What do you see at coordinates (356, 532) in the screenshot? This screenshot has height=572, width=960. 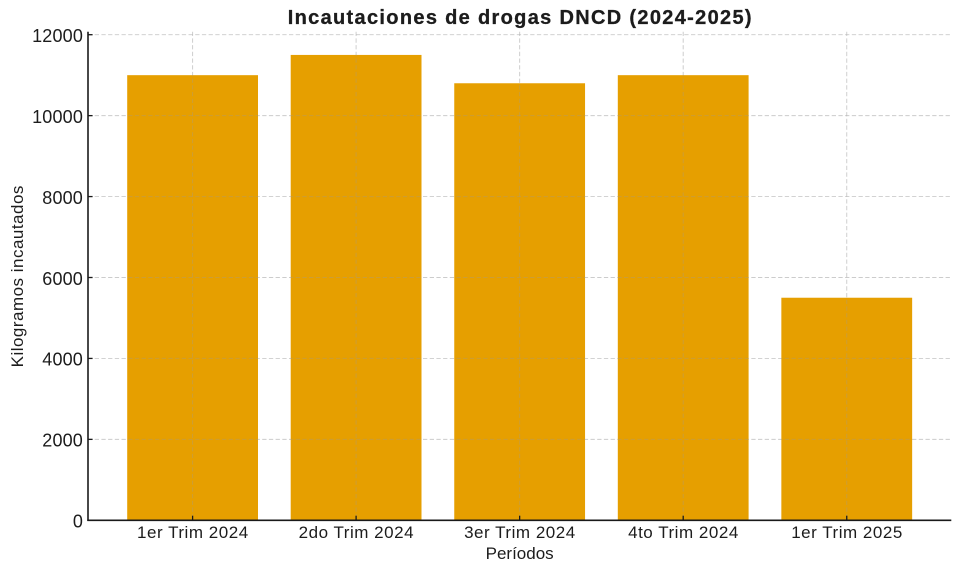 I see `svg-text: 2do Trim 2024` at bounding box center [356, 532].